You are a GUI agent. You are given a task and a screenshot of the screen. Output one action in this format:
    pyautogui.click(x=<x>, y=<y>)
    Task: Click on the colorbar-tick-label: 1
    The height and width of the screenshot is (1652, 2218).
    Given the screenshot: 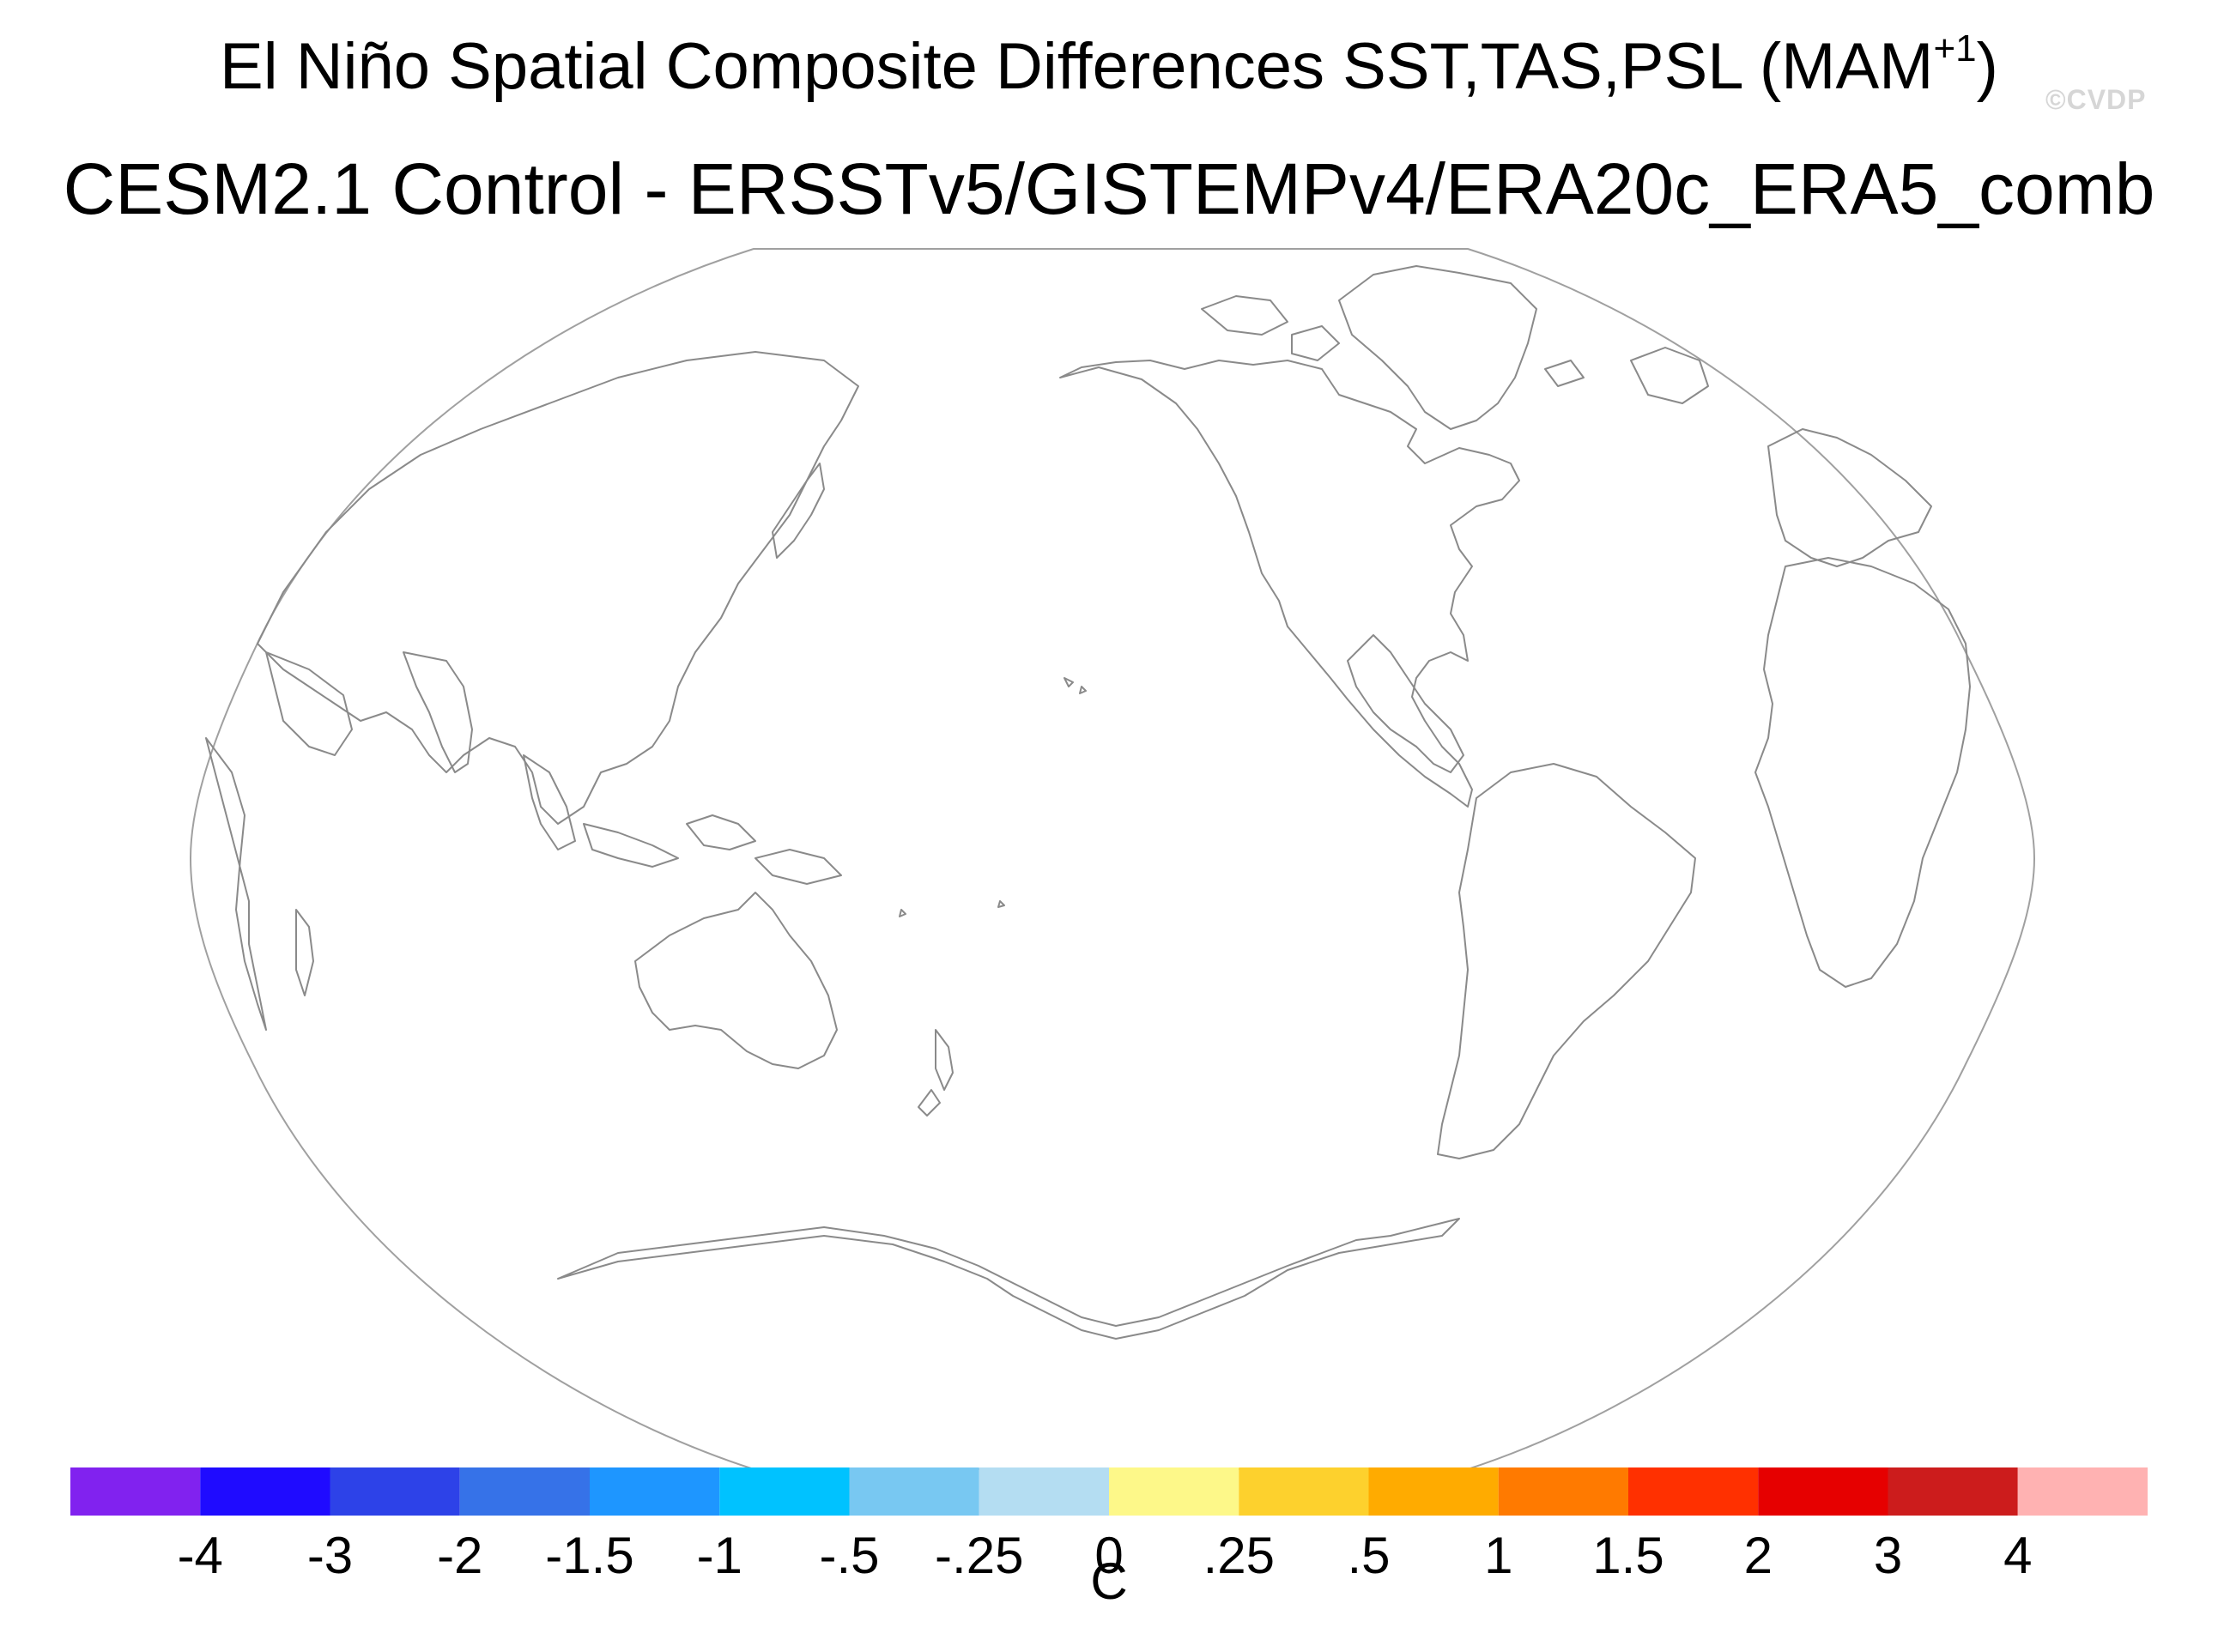 What is the action you would take?
    pyautogui.click(x=1499, y=1555)
    